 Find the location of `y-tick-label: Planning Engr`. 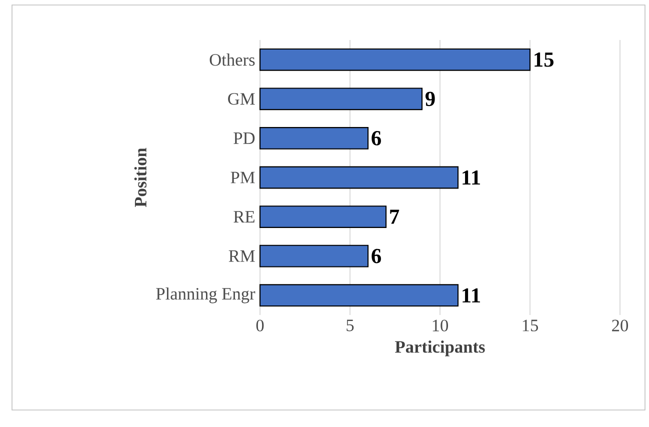

y-tick-label: Planning Engr is located at coordinates (206, 295).